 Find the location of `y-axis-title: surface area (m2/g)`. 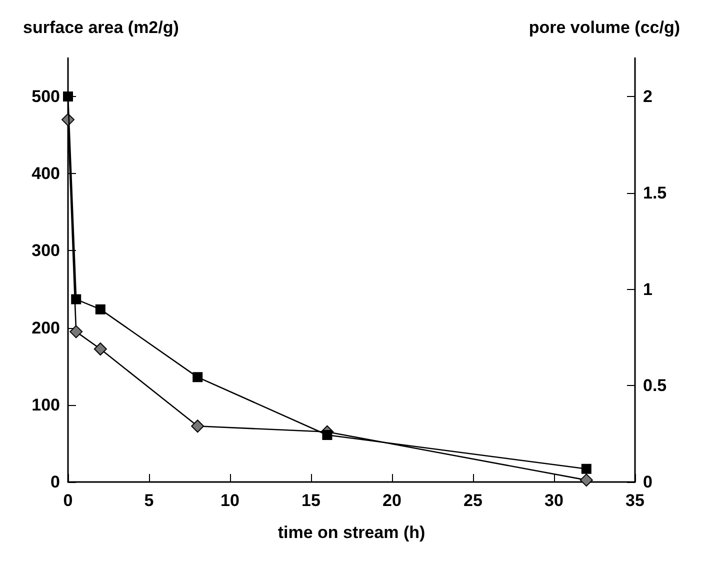

y-axis-title: surface area (m2/g) is located at coordinates (101, 27).